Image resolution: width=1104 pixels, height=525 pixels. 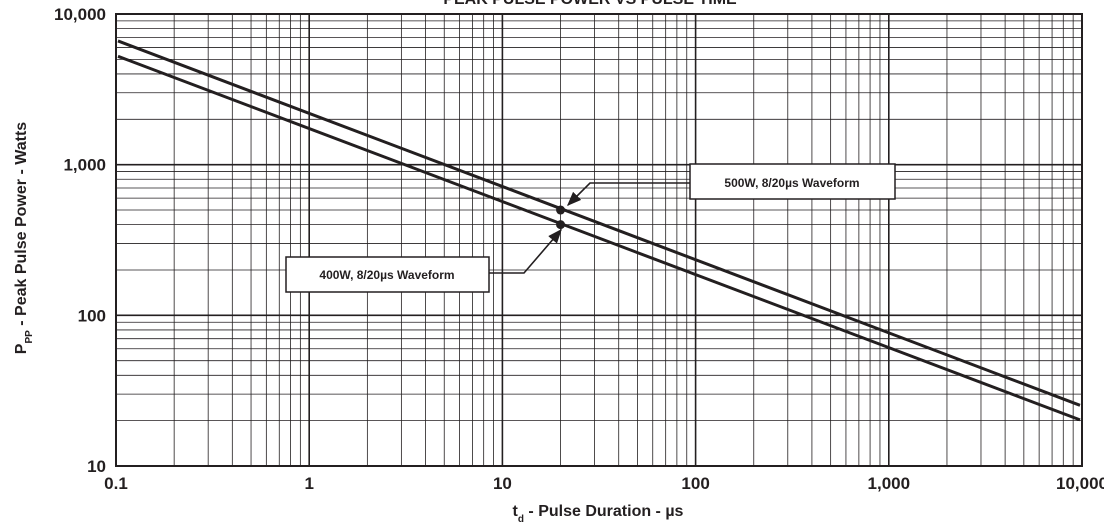 What do you see at coordinates (561, 225) in the screenshot?
I see `series-point-400w` at bounding box center [561, 225].